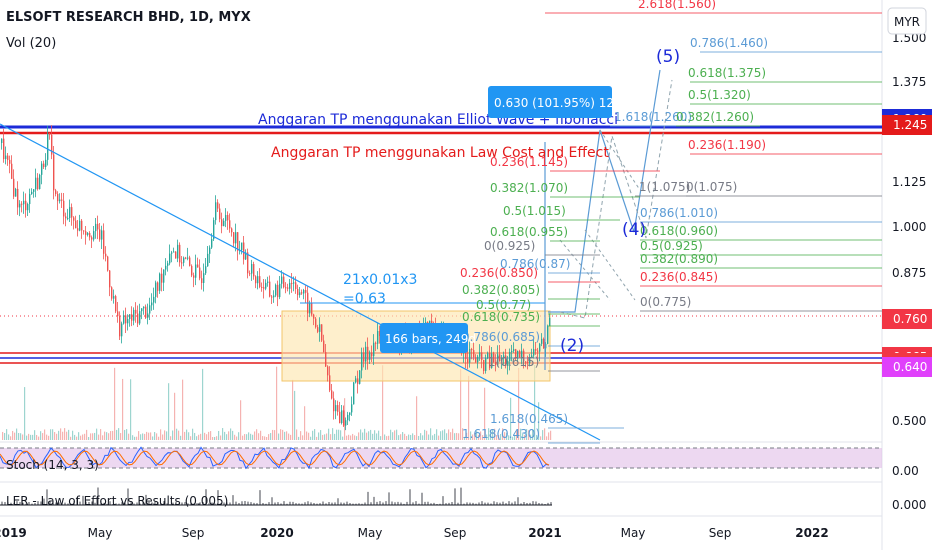  I want to click on fib-level-label: 0.5(0.77), so click(503, 305).